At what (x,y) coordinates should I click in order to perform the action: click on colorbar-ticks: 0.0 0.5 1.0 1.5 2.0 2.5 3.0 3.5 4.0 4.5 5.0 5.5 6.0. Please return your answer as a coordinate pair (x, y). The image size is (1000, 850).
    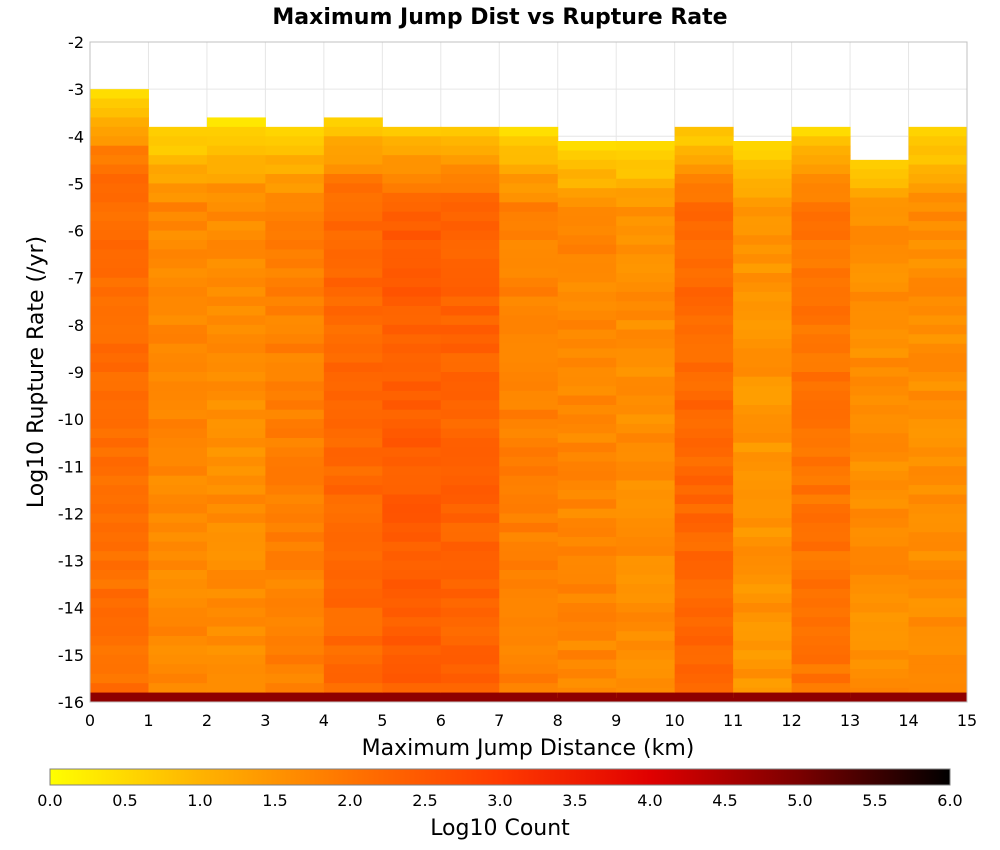
    Looking at the image, I should click on (499, 800).